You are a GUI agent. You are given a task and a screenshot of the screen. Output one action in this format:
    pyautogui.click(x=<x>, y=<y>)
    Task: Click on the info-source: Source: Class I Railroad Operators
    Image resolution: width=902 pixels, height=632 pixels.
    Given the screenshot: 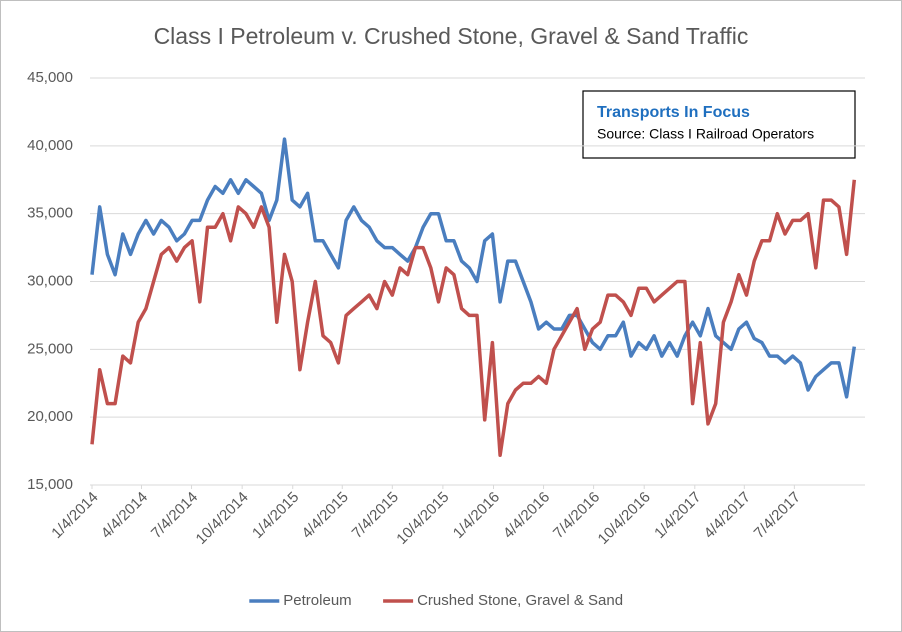 What is the action you would take?
    pyautogui.click(x=705, y=134)
    